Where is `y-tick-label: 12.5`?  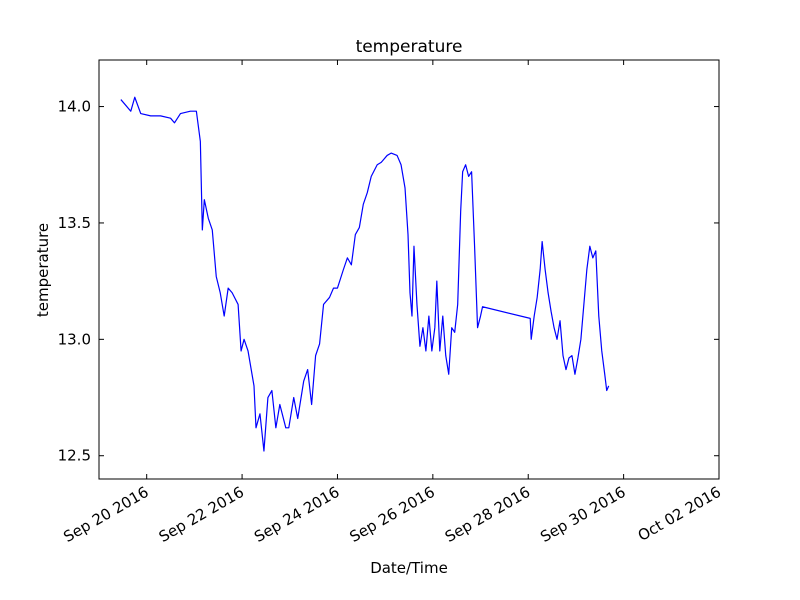 y-tick-label: 12.5 is located at coordinates (74, 456).